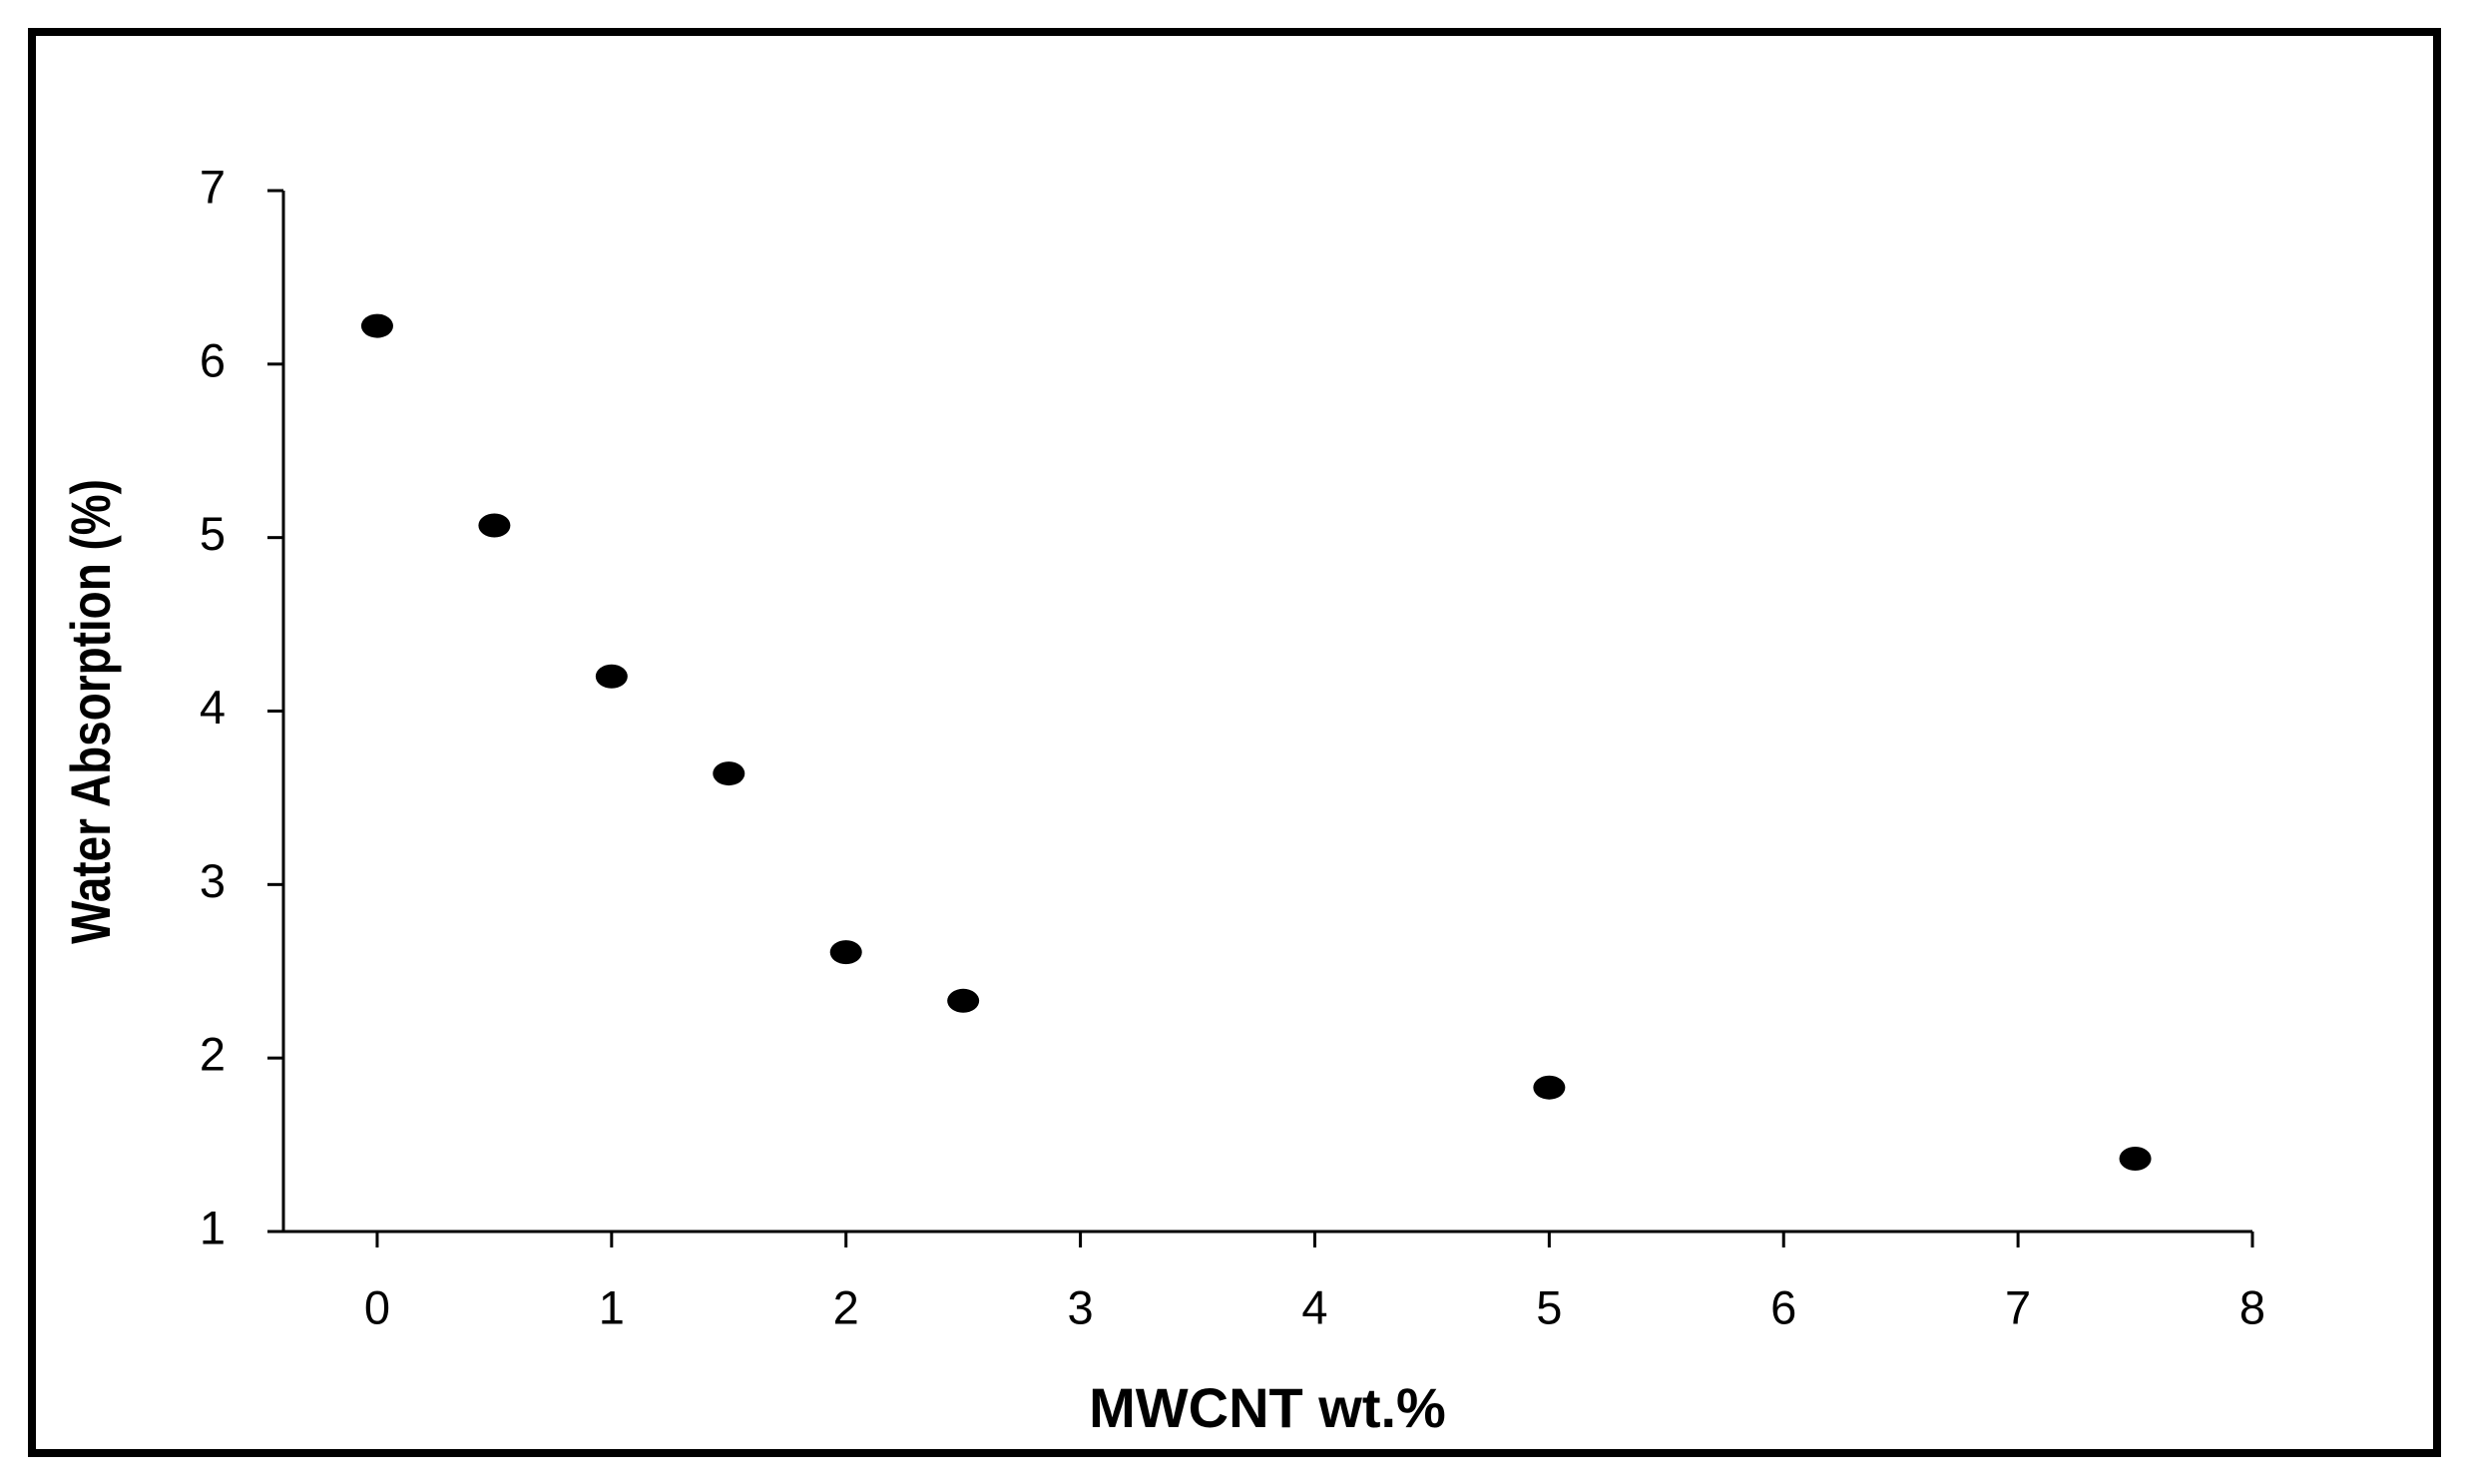 The height and width of the screenshot is (1484, 2469). Describe the element at coordinates (2252, 1306) in the screenshot. I see `x-tick-label: 8` at that location.